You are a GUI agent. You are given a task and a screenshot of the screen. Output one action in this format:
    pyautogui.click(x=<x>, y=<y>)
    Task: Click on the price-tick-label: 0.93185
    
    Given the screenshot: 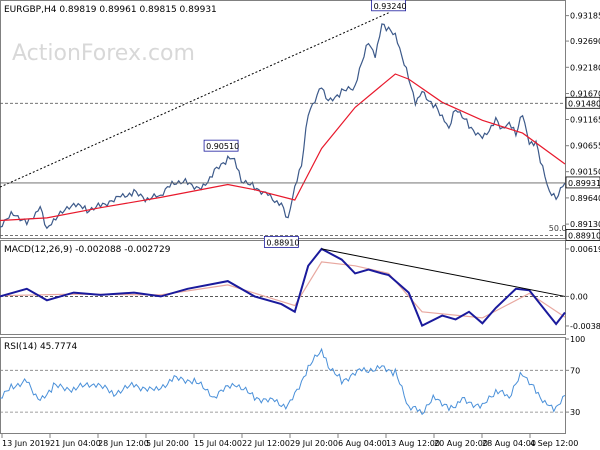 What is the action you would take?
    pyautogui.click(x=585, y=16)
    